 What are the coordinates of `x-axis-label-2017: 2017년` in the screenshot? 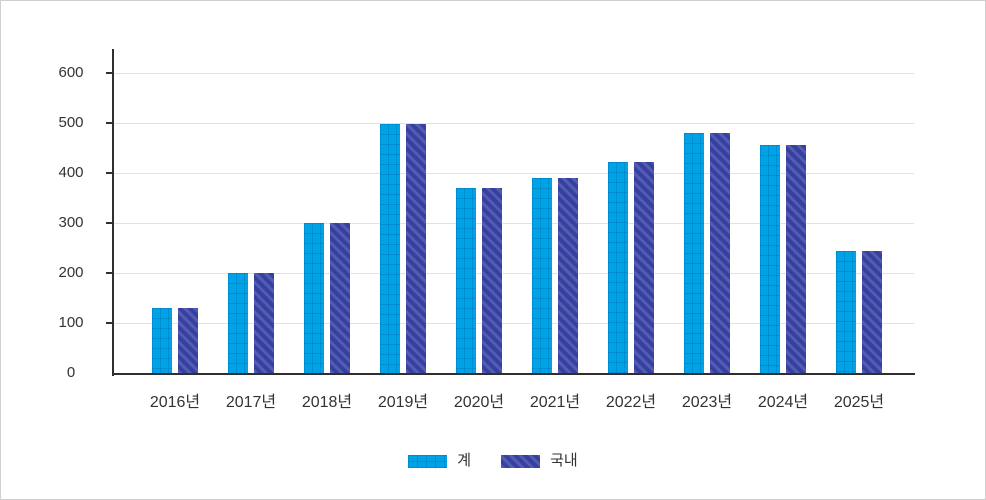 It's located at (251, 402).